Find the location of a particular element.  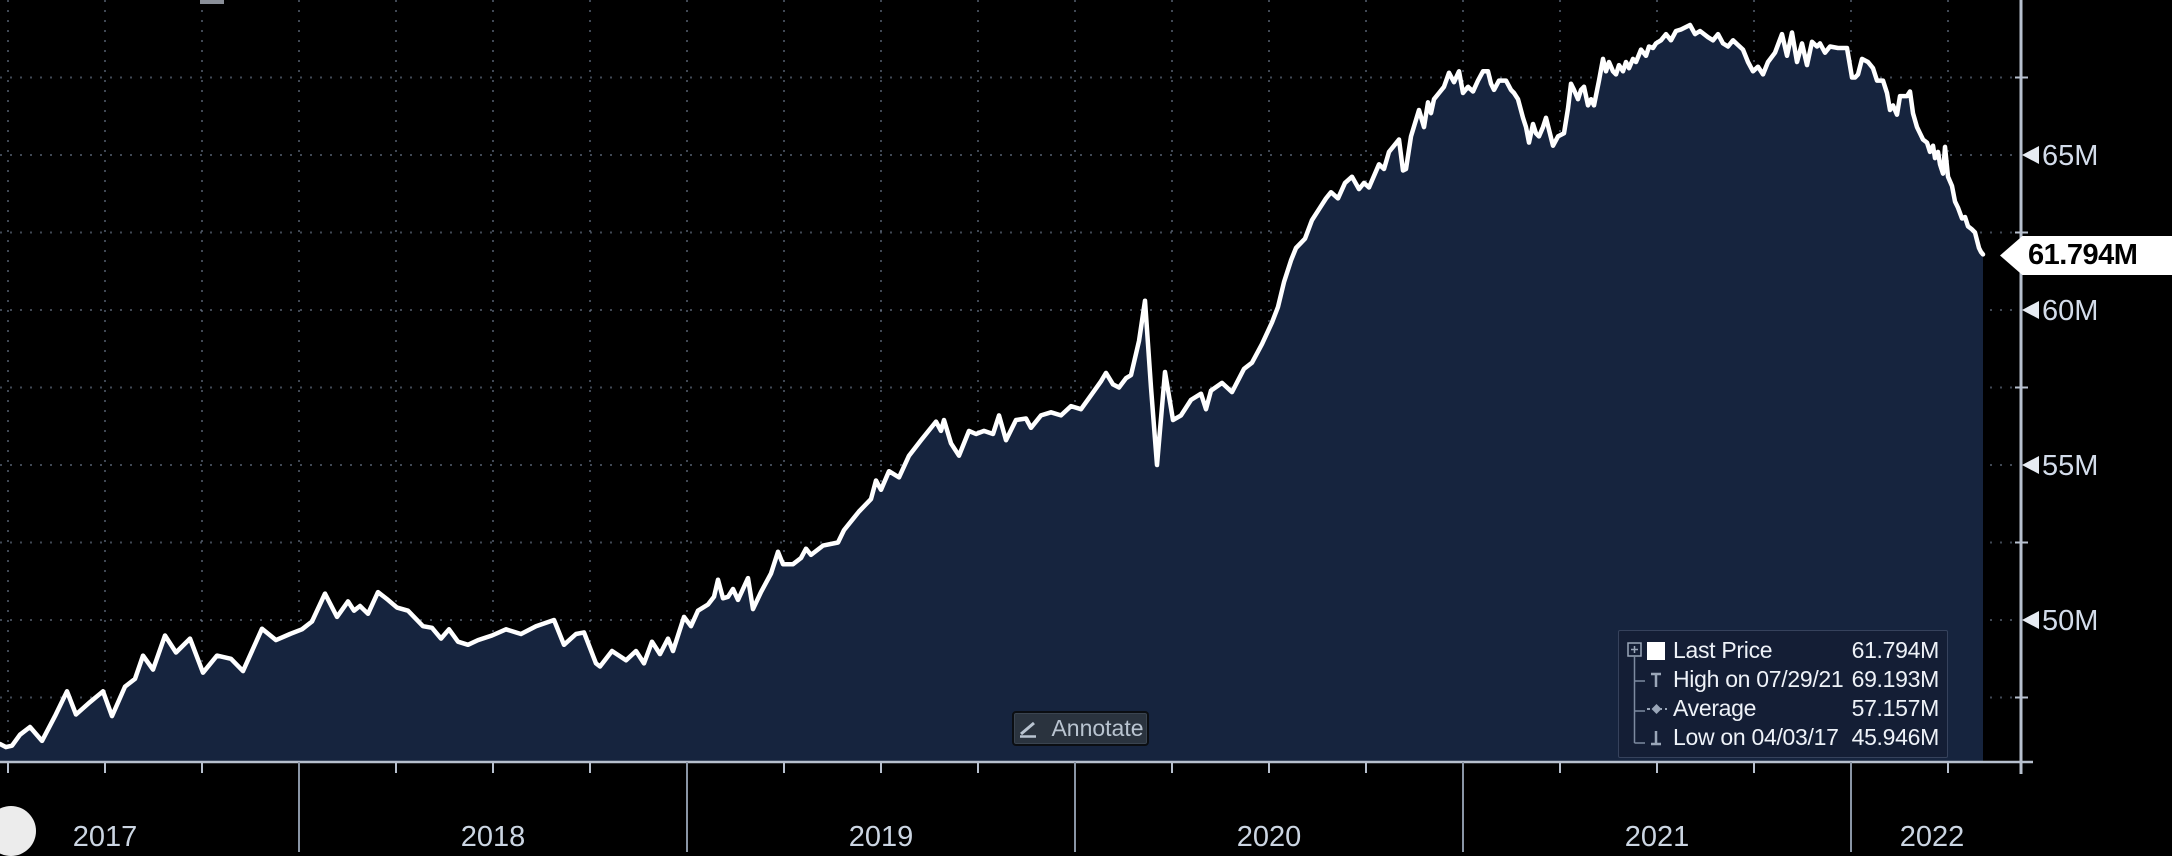

y-axis-tick-label: 60M is located at coordinates (2070, 311).